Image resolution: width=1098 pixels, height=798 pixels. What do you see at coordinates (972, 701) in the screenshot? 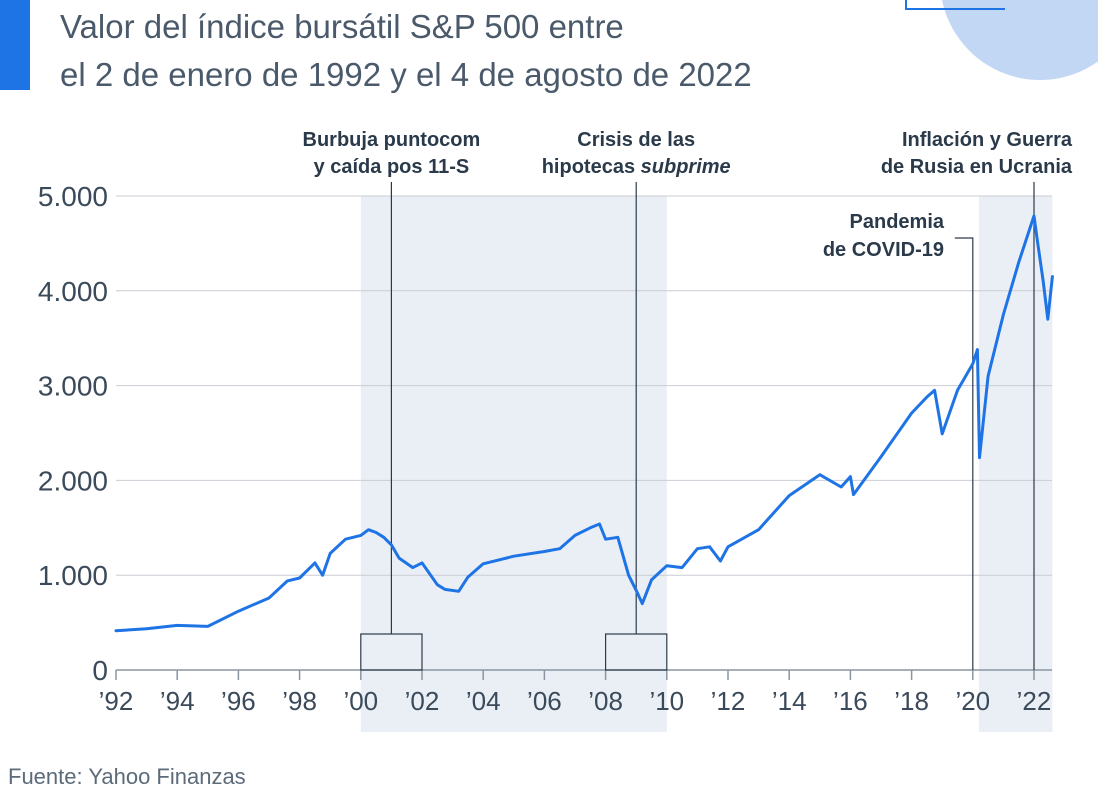
I see `x-tick-label: ’20` at bounding box center [972, 701].